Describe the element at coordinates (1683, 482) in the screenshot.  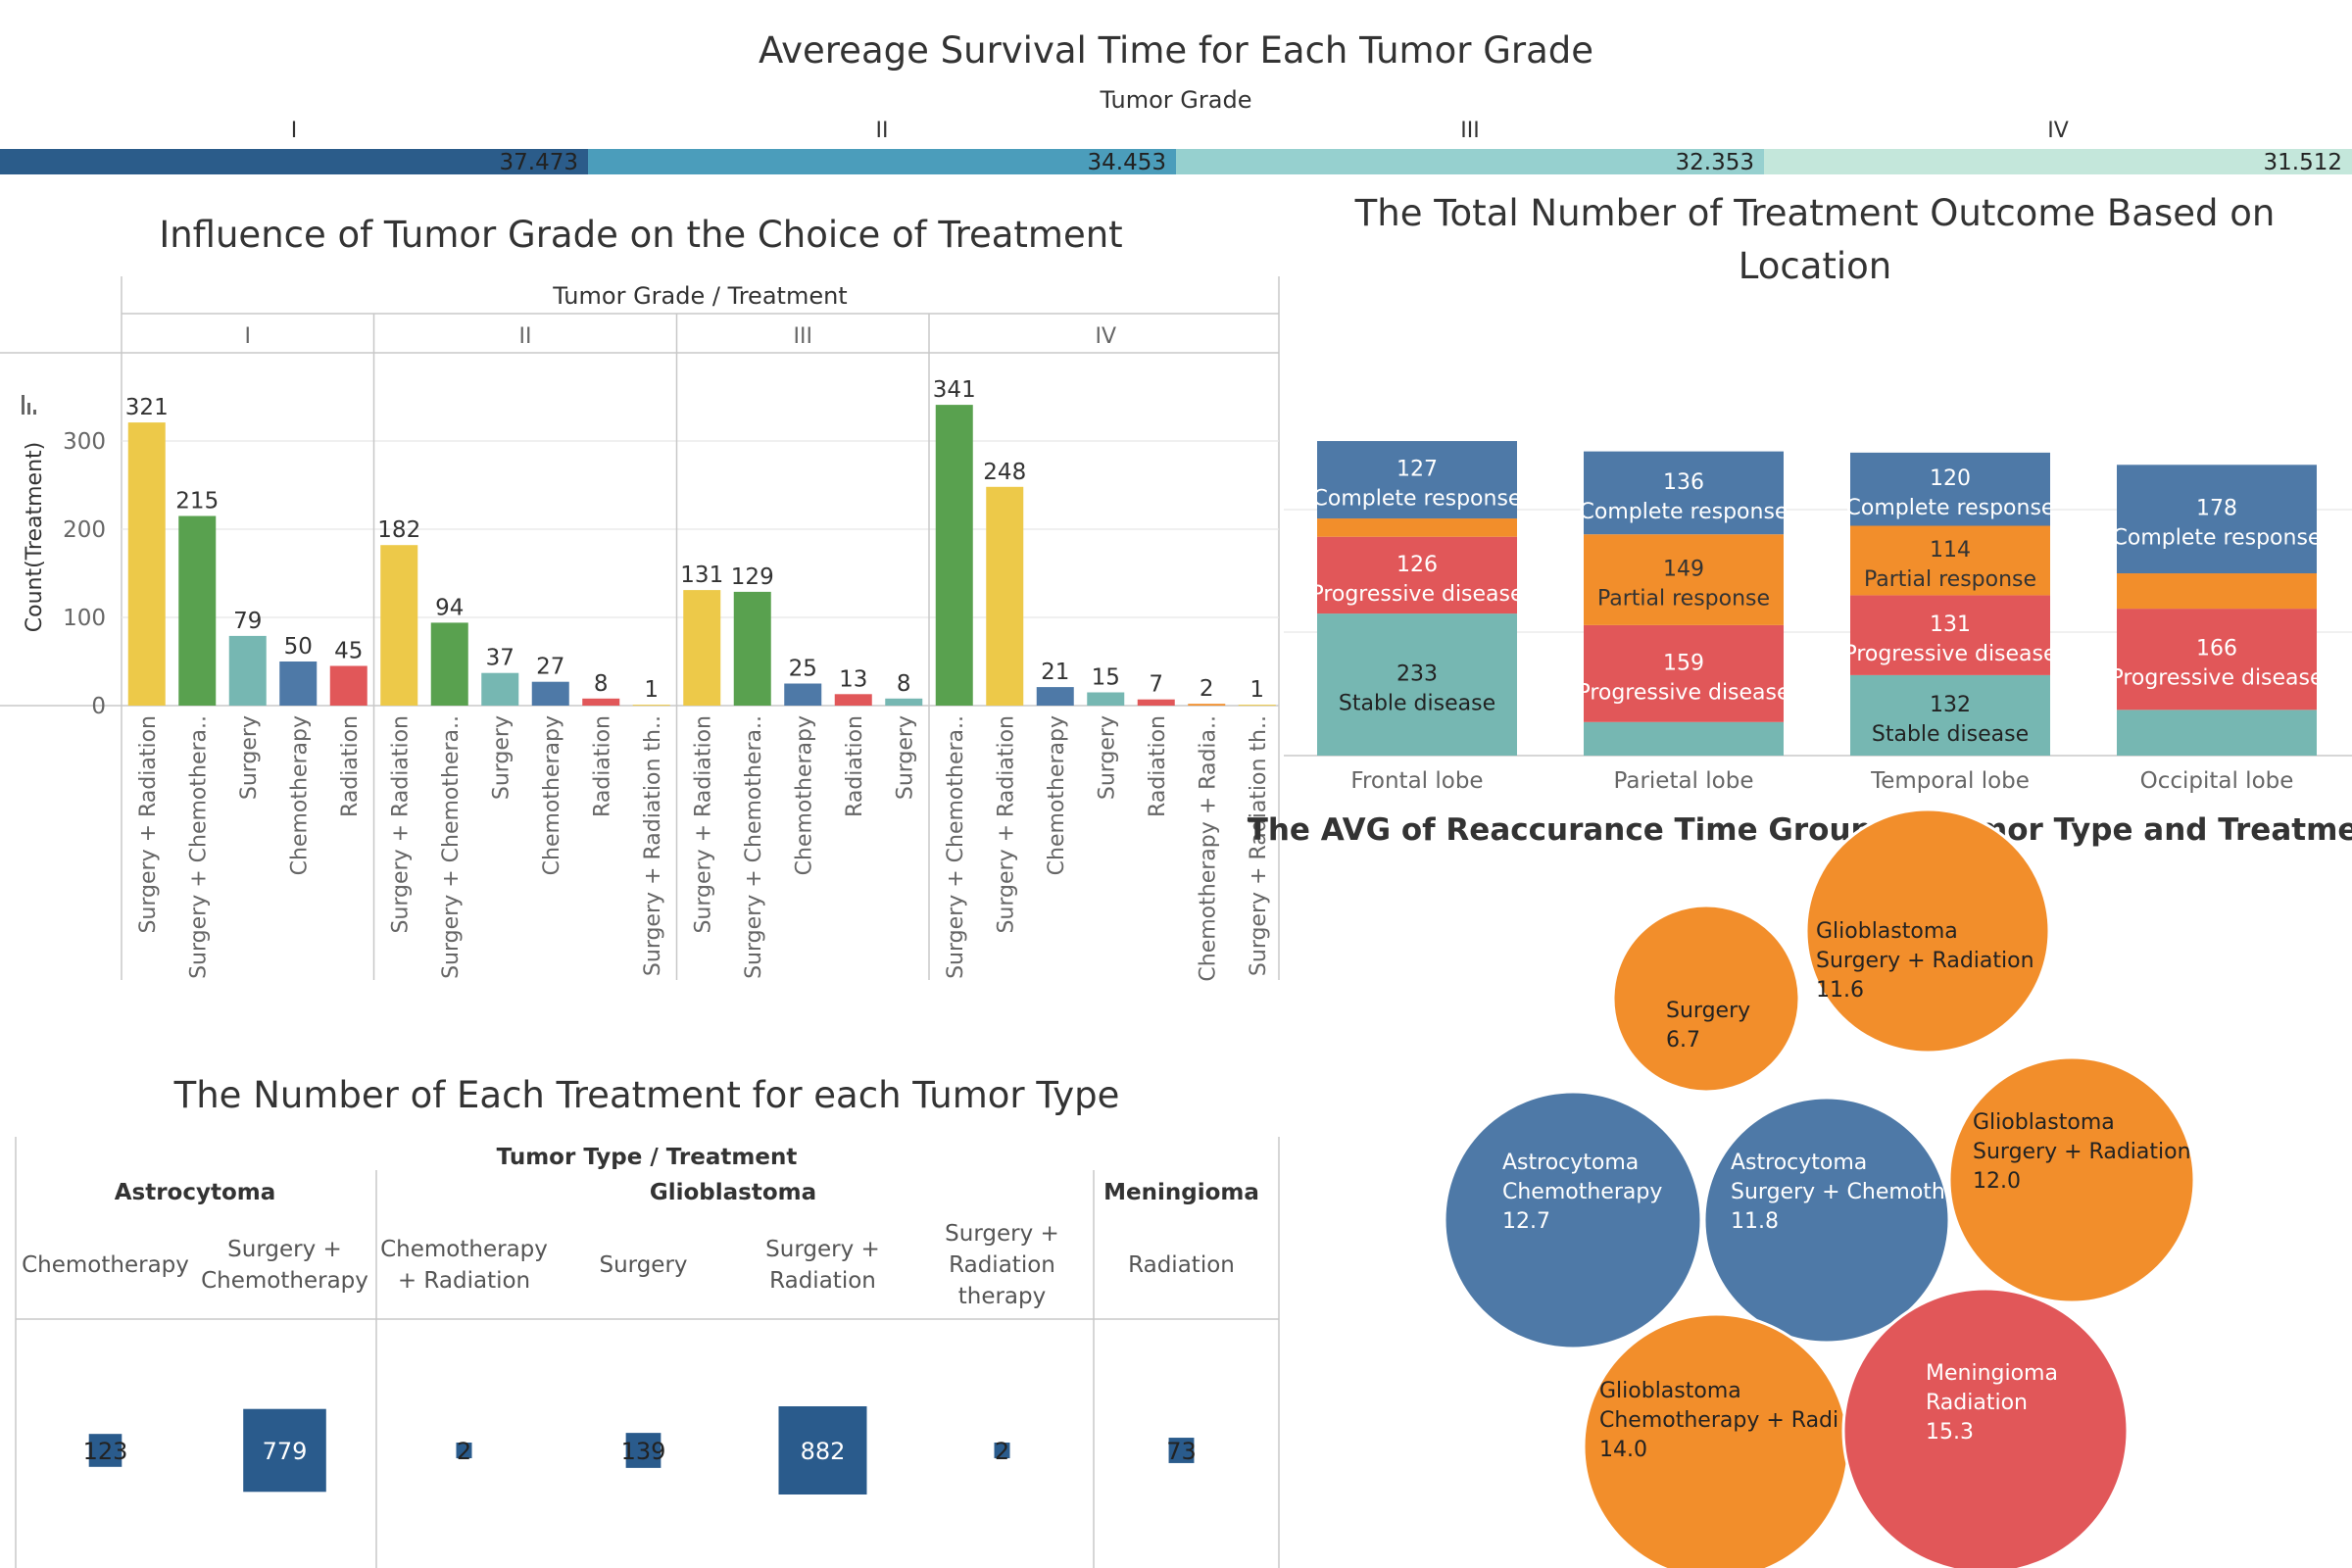
I see `outcome-segment-value: 136` at that location.